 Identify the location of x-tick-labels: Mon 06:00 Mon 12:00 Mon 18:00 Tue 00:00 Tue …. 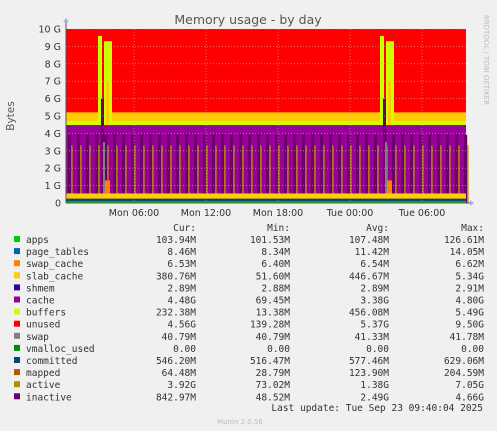
(277, 213).